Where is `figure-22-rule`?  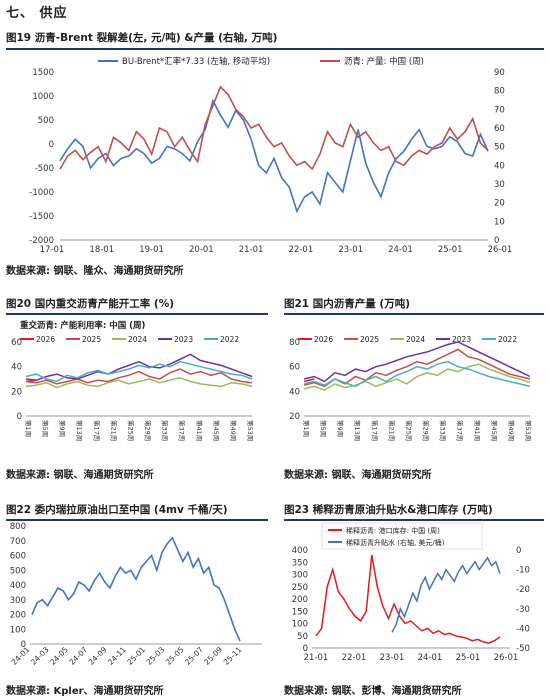 figure-22-rule is located at coordinates (137, 520).